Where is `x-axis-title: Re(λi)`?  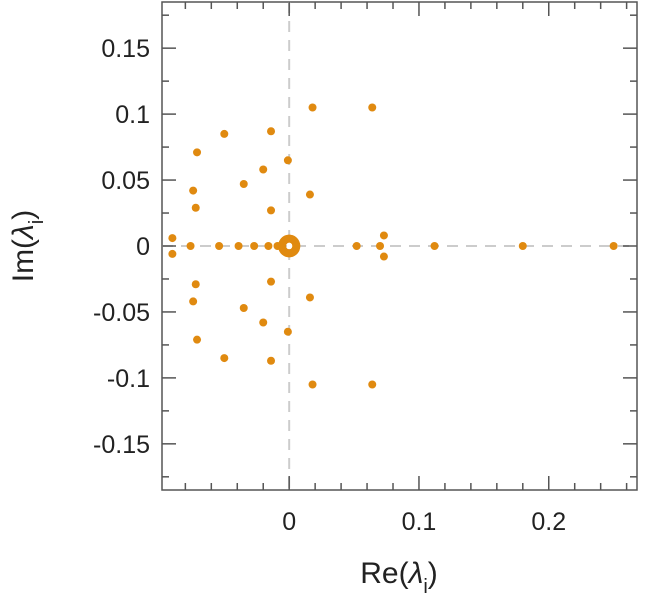 x-axis-title: Re(λi) is located at coordinates (399, 577).